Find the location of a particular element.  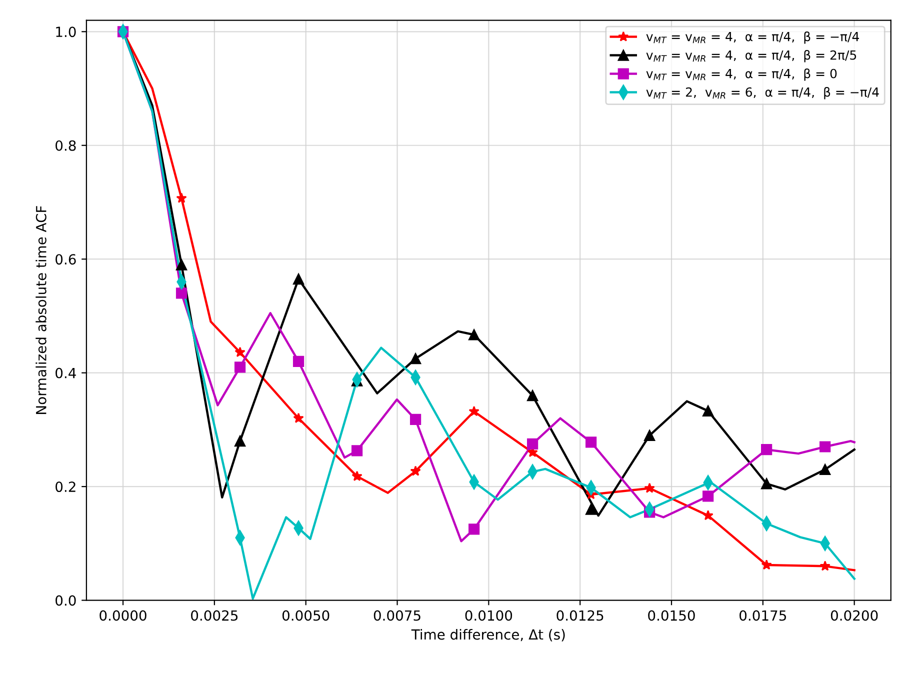

y-tick-label: 1.0 is located at coordinates (66, 32).